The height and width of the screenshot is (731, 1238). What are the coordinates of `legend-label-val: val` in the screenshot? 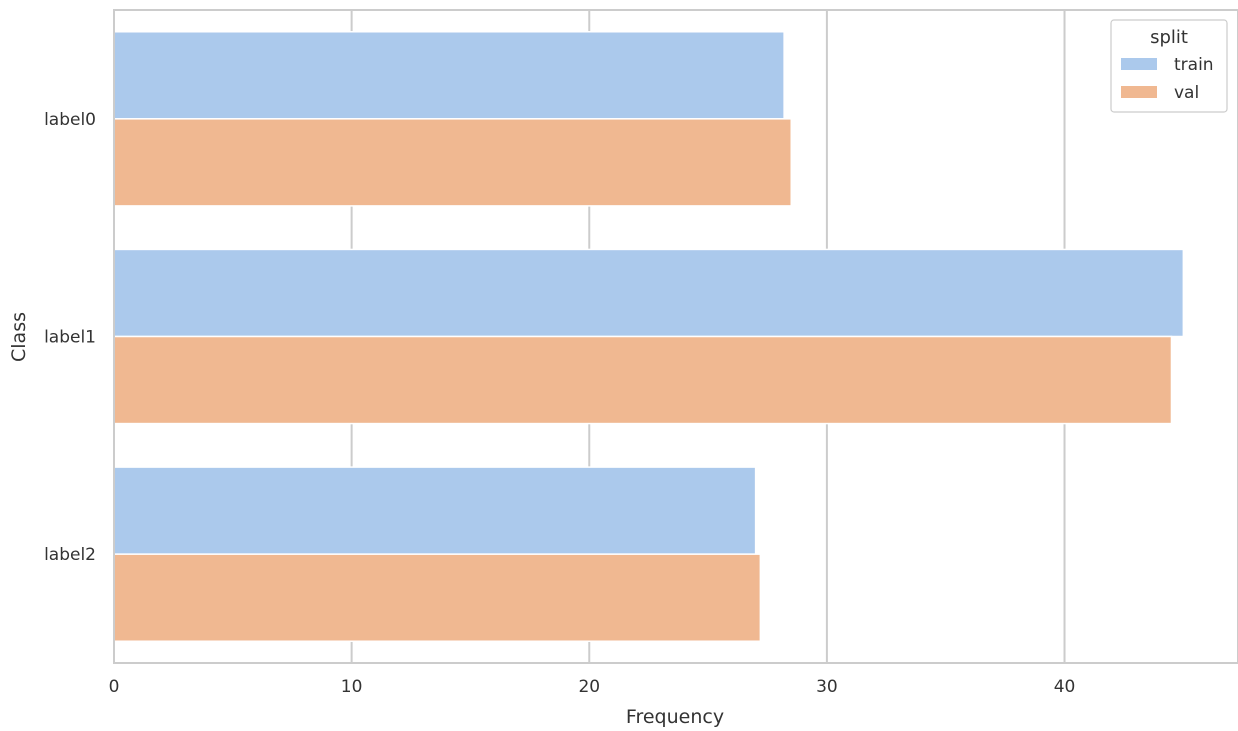 It's located at (1186, 93).